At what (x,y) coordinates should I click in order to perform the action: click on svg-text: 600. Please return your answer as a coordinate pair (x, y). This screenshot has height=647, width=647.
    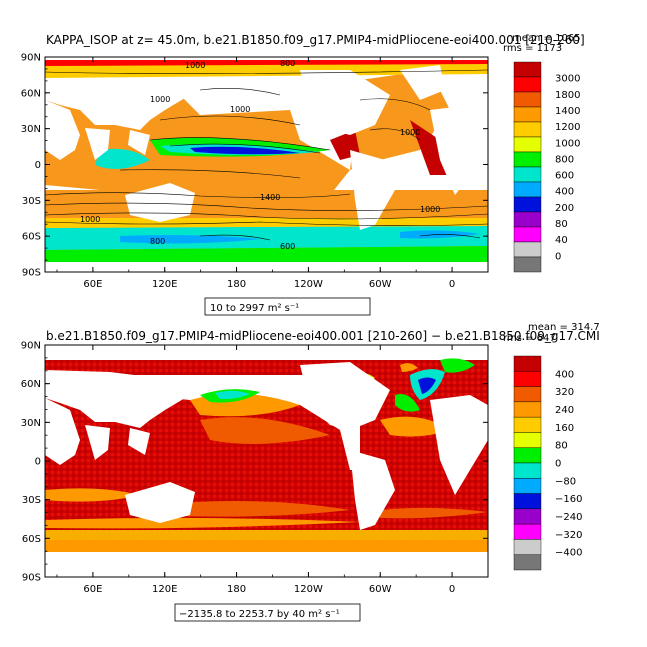
    Looking at the image, I should click on (287, 246).